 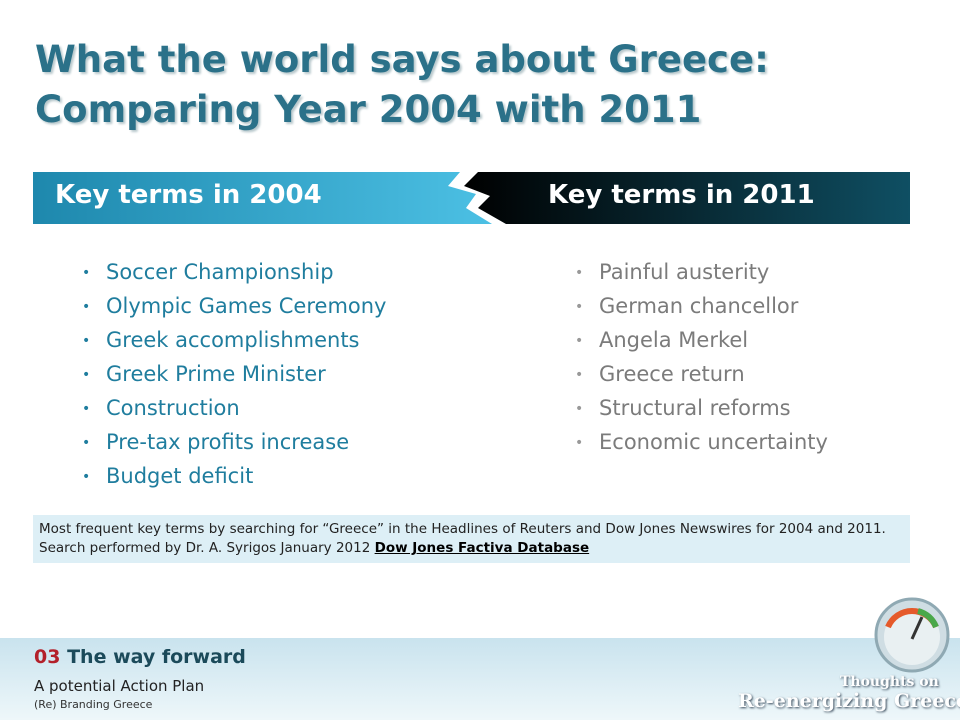 What do you see at coordinates (234, 409) in the screenshot?
I see `term: Construction` at bounding box center [234, 409].